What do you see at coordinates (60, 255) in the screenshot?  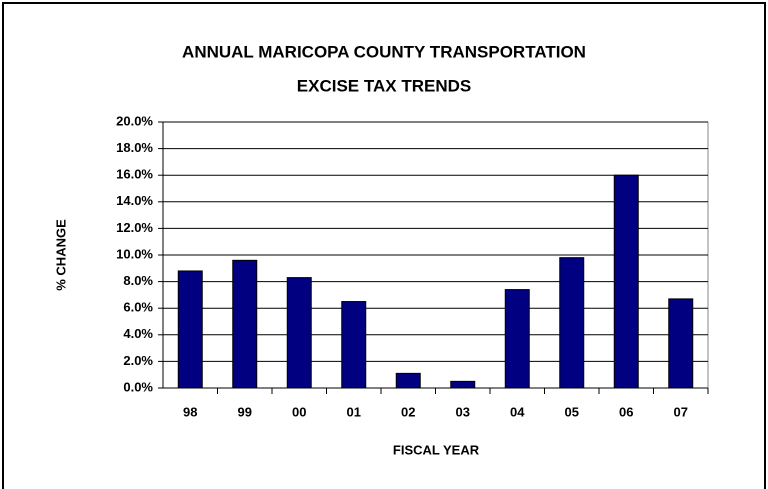 I see `y-axis-title: % CHANGE` at bounding box center [60, 255].